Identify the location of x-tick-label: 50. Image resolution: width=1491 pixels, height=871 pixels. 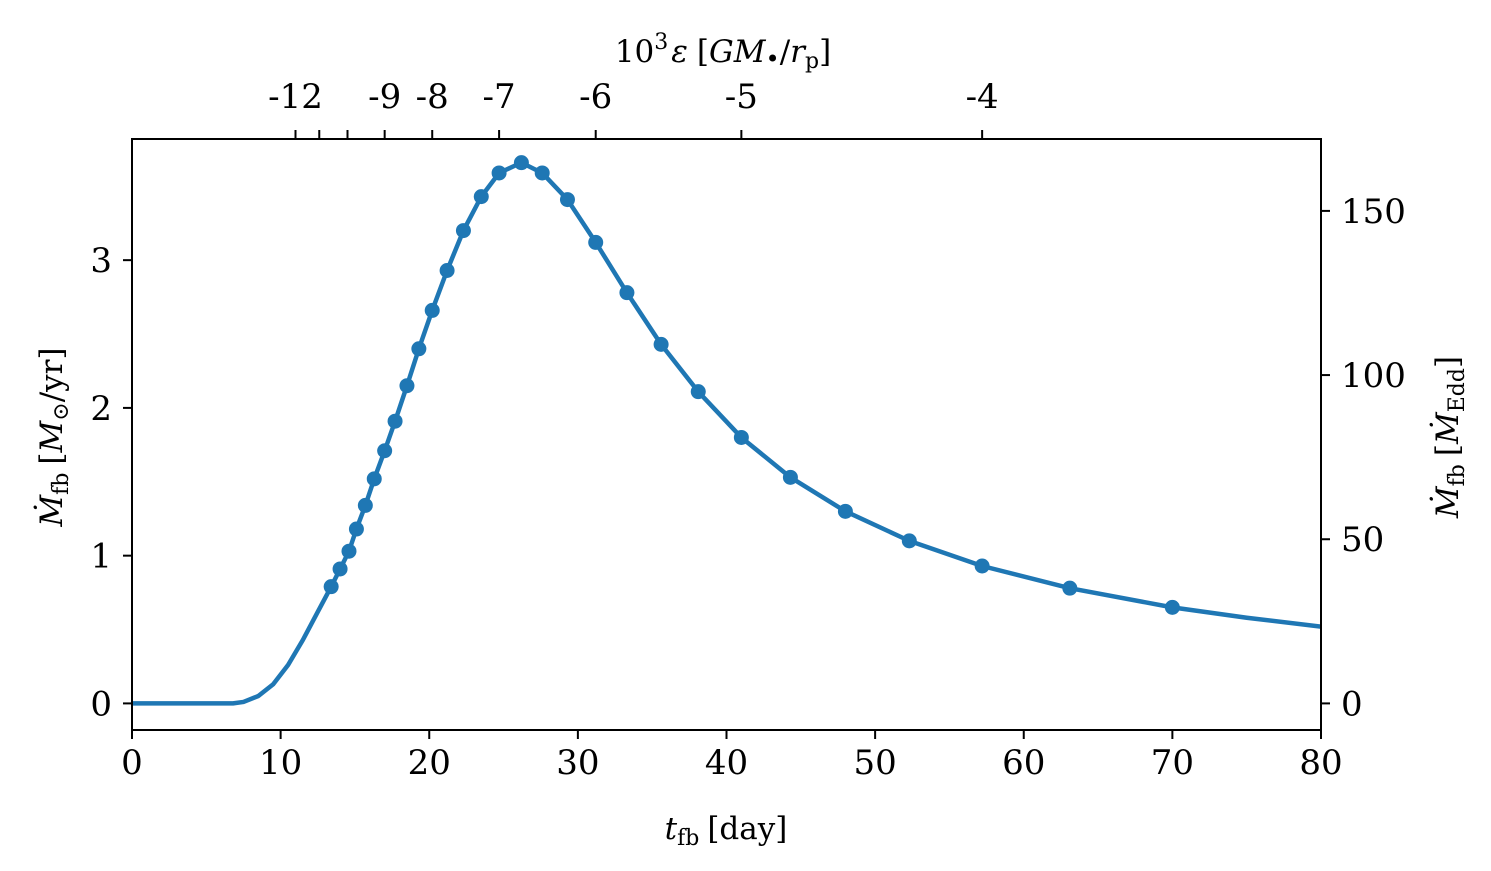
(874, 763).